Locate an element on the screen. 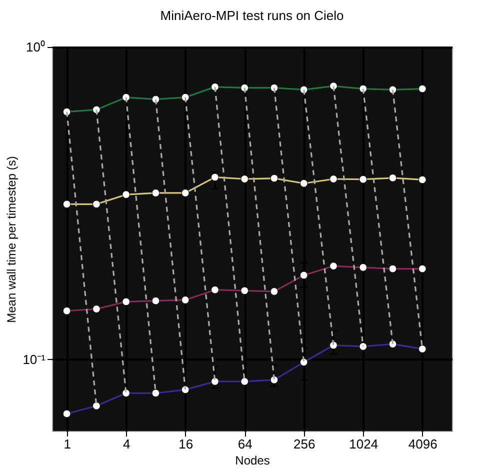 This screenshot has height=472, width=489. x-tick-label: 64 is located at coordinates (245, 444).